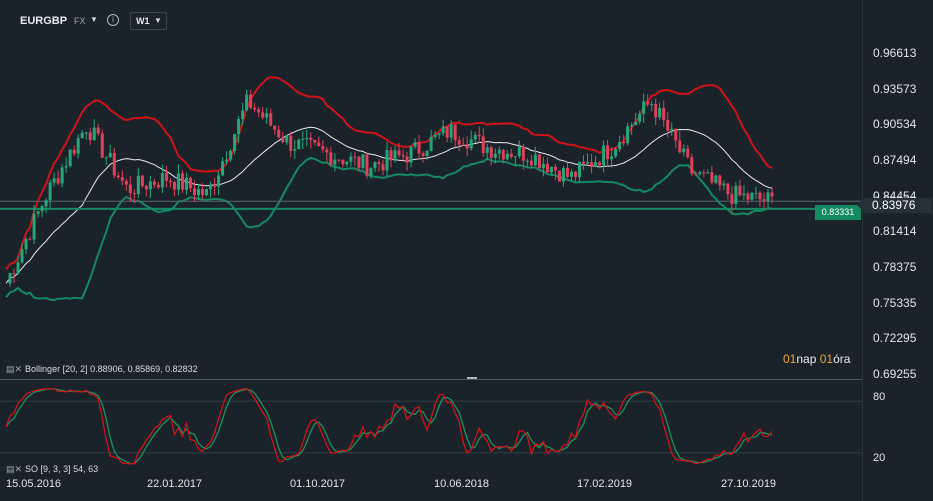 Image resolution: width=933 pixels, height=501 pixels. I want to click on last-price-tag: 0.83976, so click(898, 205).